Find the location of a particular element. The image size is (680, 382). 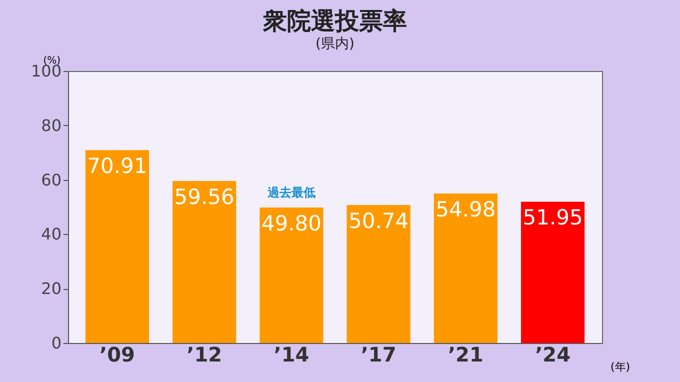

x-tick-label: ’17 is located at coordinates (378, 354).